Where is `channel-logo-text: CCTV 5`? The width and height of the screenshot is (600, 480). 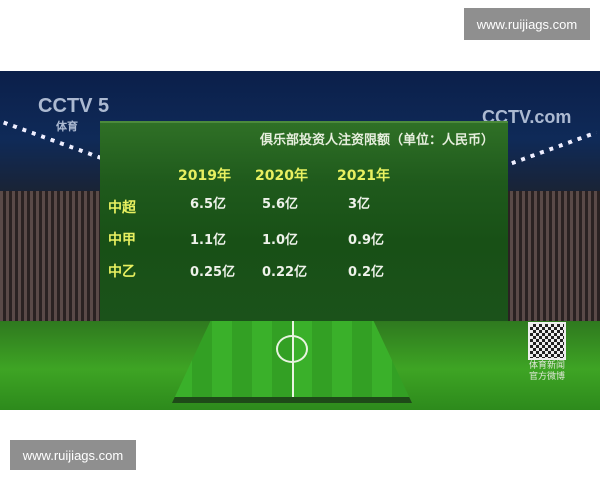
channel-logo-text: CCTV 5 is located at coordinates (74, 106).